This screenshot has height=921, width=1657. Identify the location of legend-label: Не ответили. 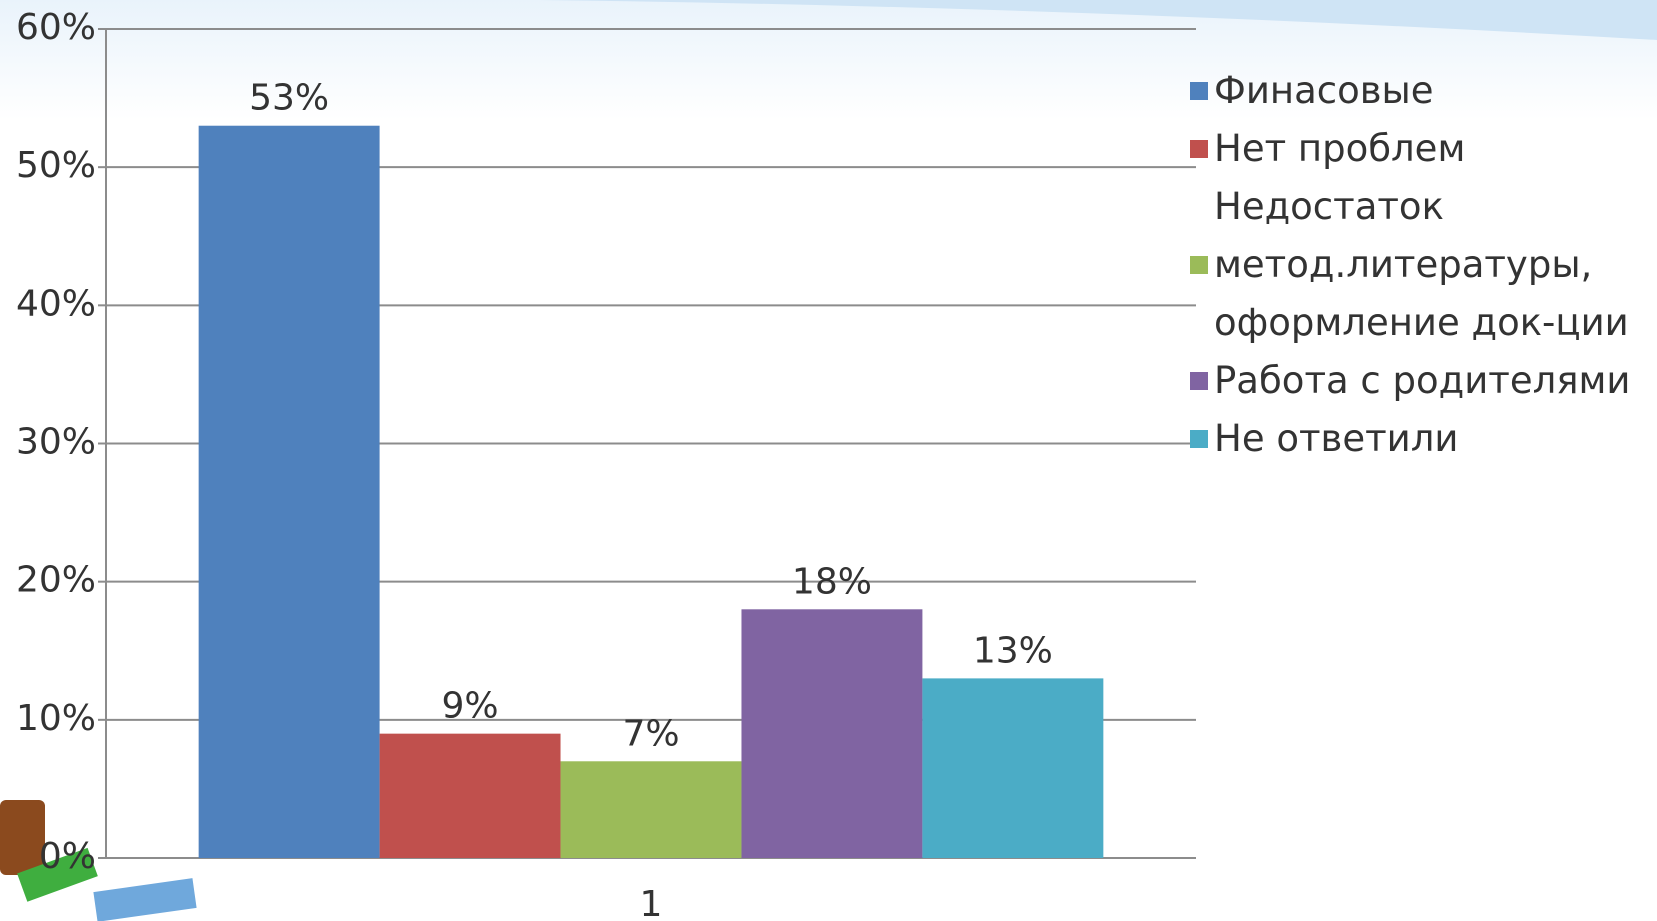
(1336, 438).